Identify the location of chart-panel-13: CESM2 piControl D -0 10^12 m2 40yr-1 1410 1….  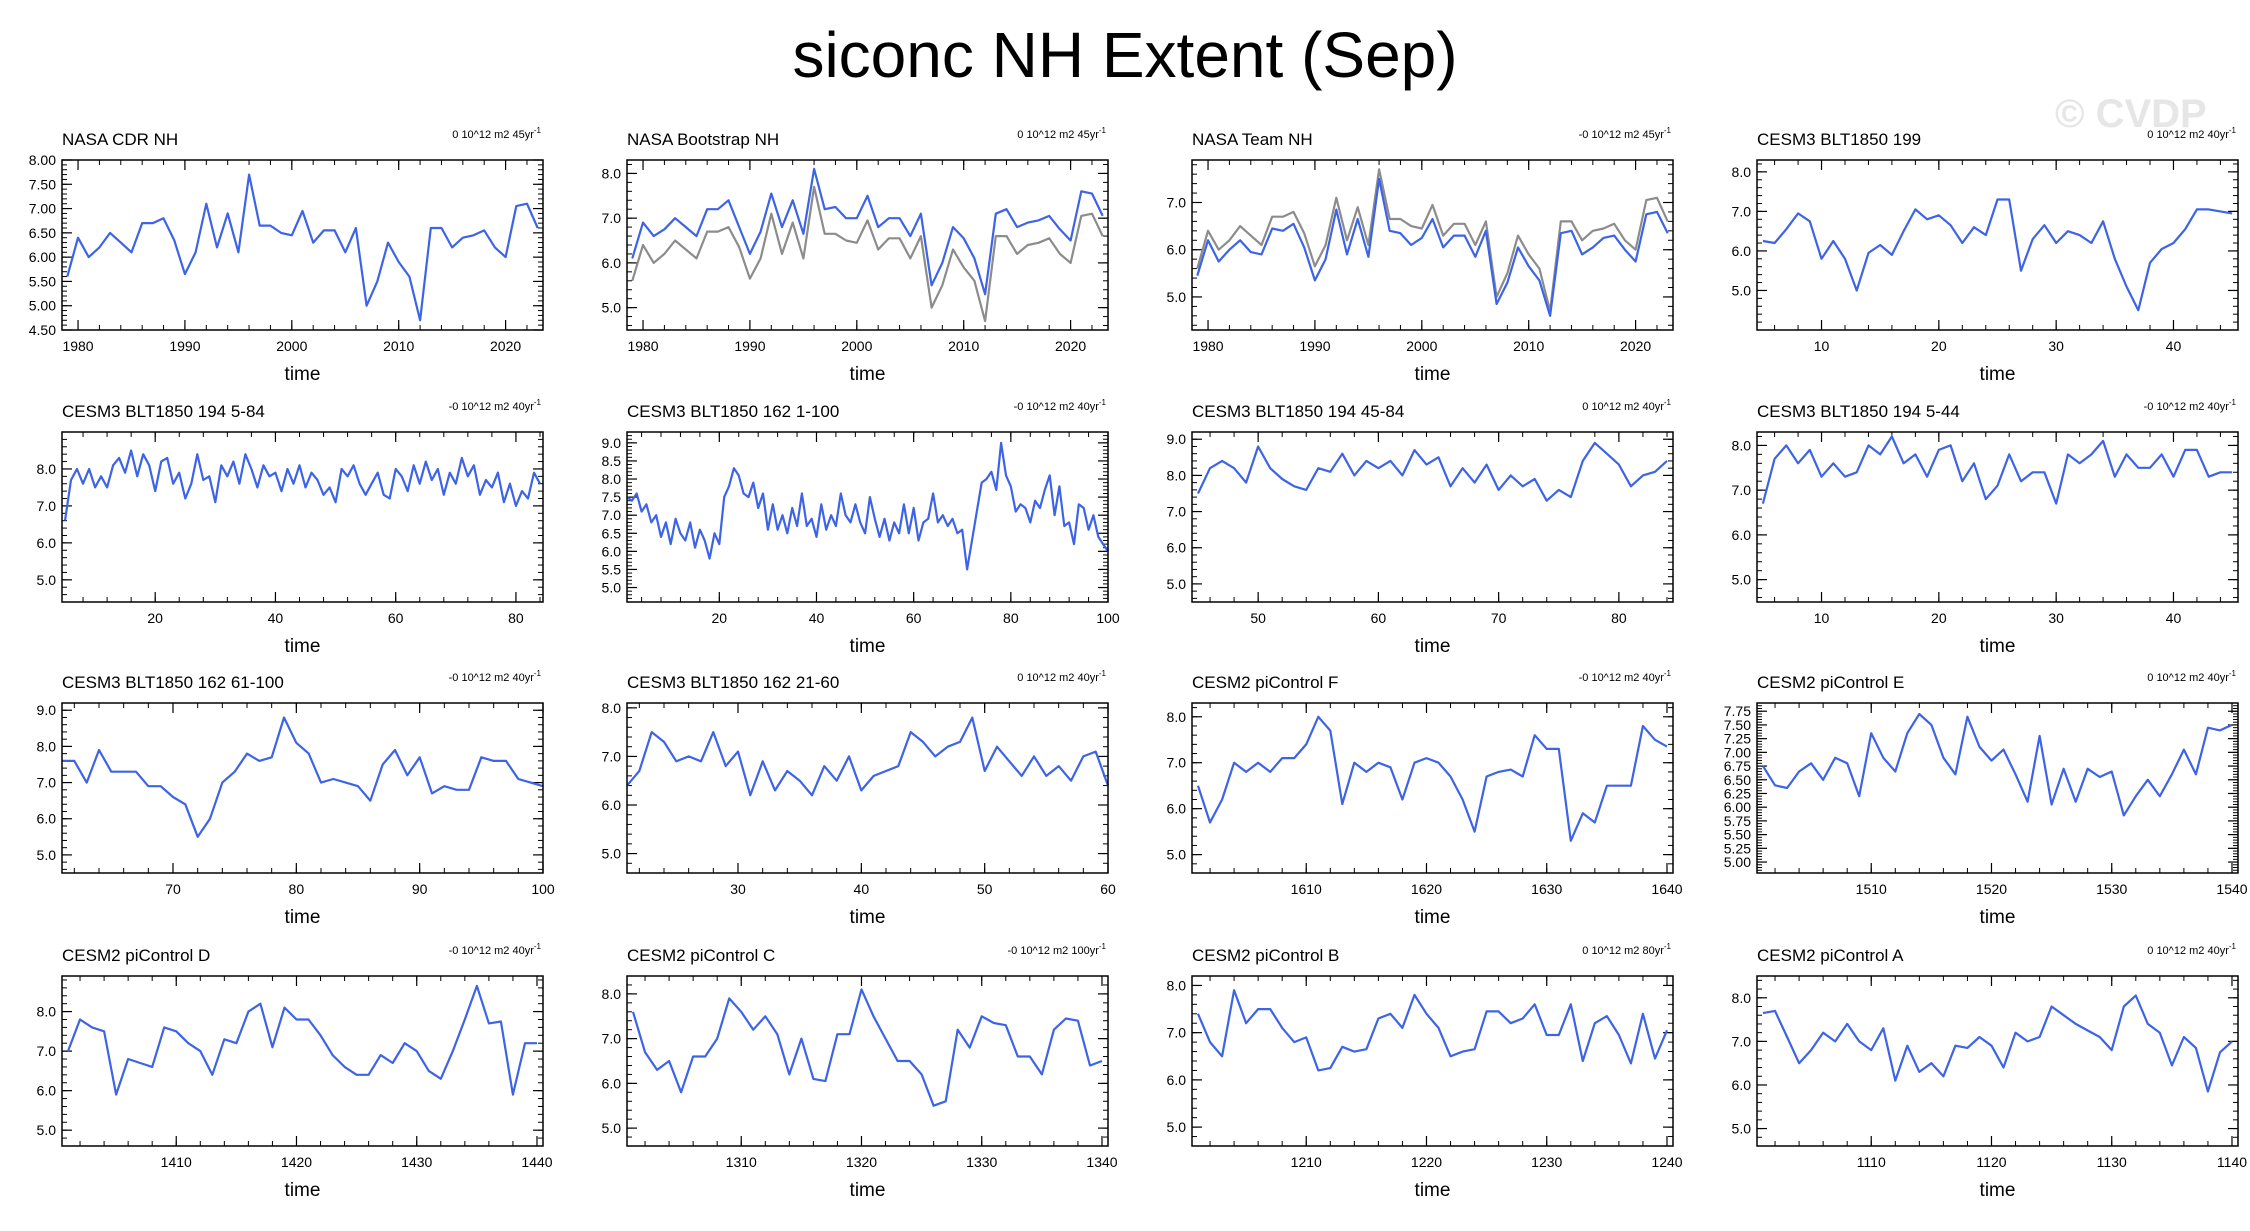
(295, 1071).